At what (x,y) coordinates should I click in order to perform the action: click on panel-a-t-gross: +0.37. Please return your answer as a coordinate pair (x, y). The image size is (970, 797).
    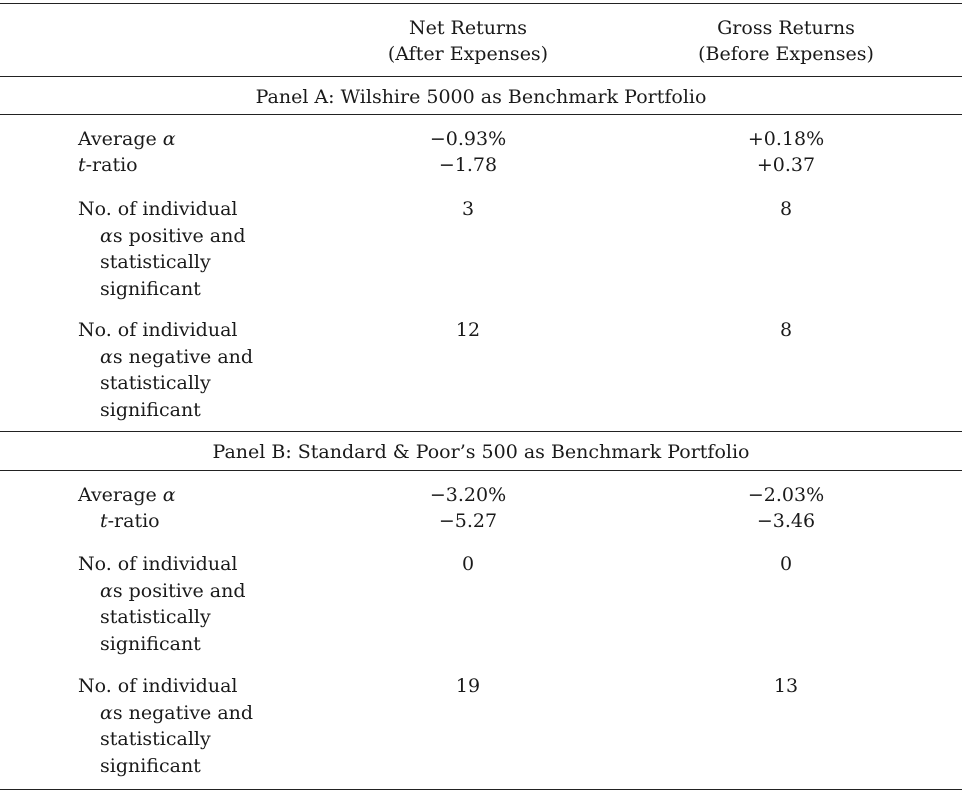
    Looking at the image, I should click on (786, 165).